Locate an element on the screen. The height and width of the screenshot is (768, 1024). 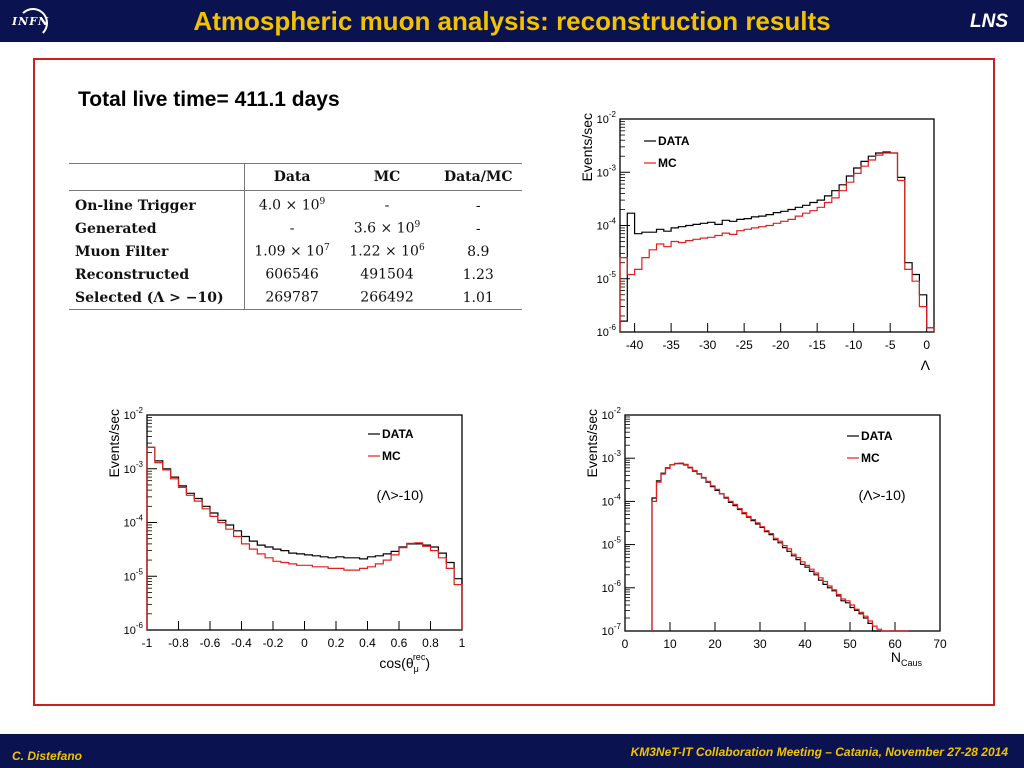
x-tick-label: 50 is located at coordinates (850, 644).